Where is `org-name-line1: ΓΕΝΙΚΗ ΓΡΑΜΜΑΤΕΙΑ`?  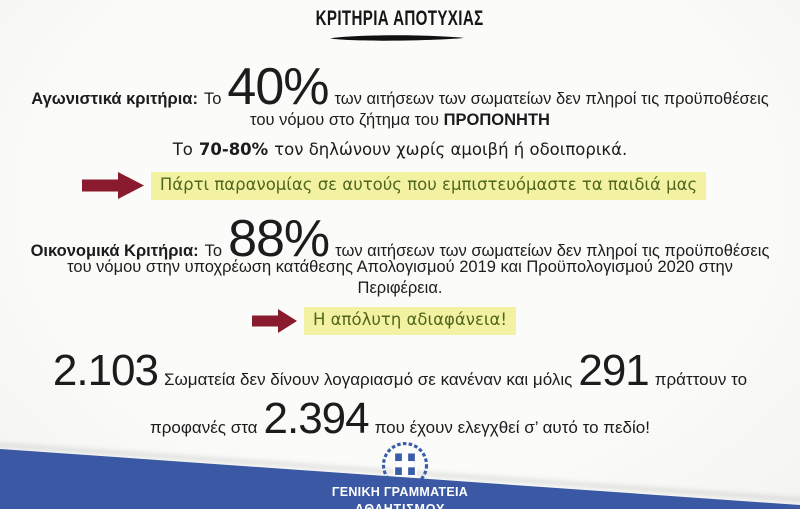
org-name-line1: ΓΕΝΙΚΗ ΓΡΑΜΜΑΤΕΙΑ is located at coordinates (400, 492).